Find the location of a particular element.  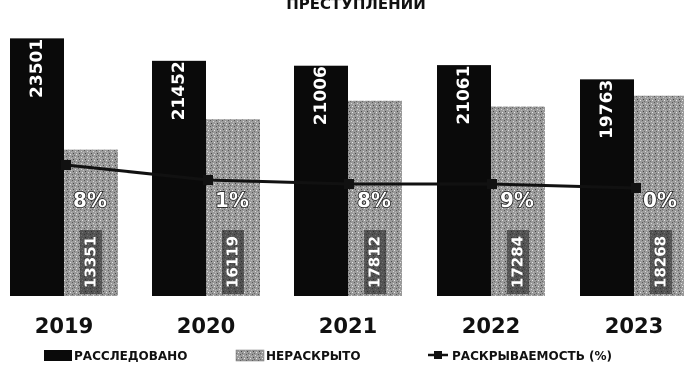

bar-investigated-2021 is located at coordinates (321, 180).